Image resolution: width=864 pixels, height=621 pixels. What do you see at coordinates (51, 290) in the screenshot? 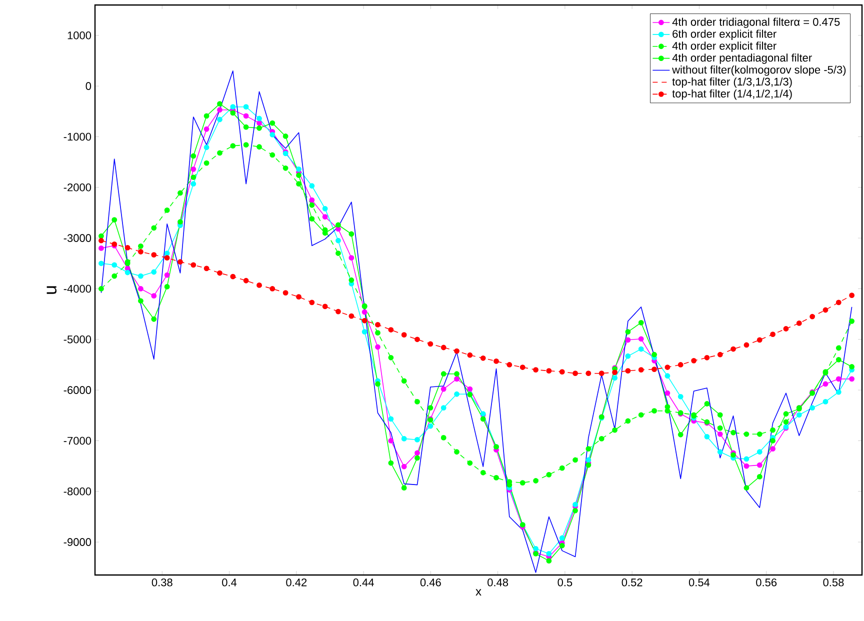
I see `y-axis-title: u` at bounding box center [51, 290].